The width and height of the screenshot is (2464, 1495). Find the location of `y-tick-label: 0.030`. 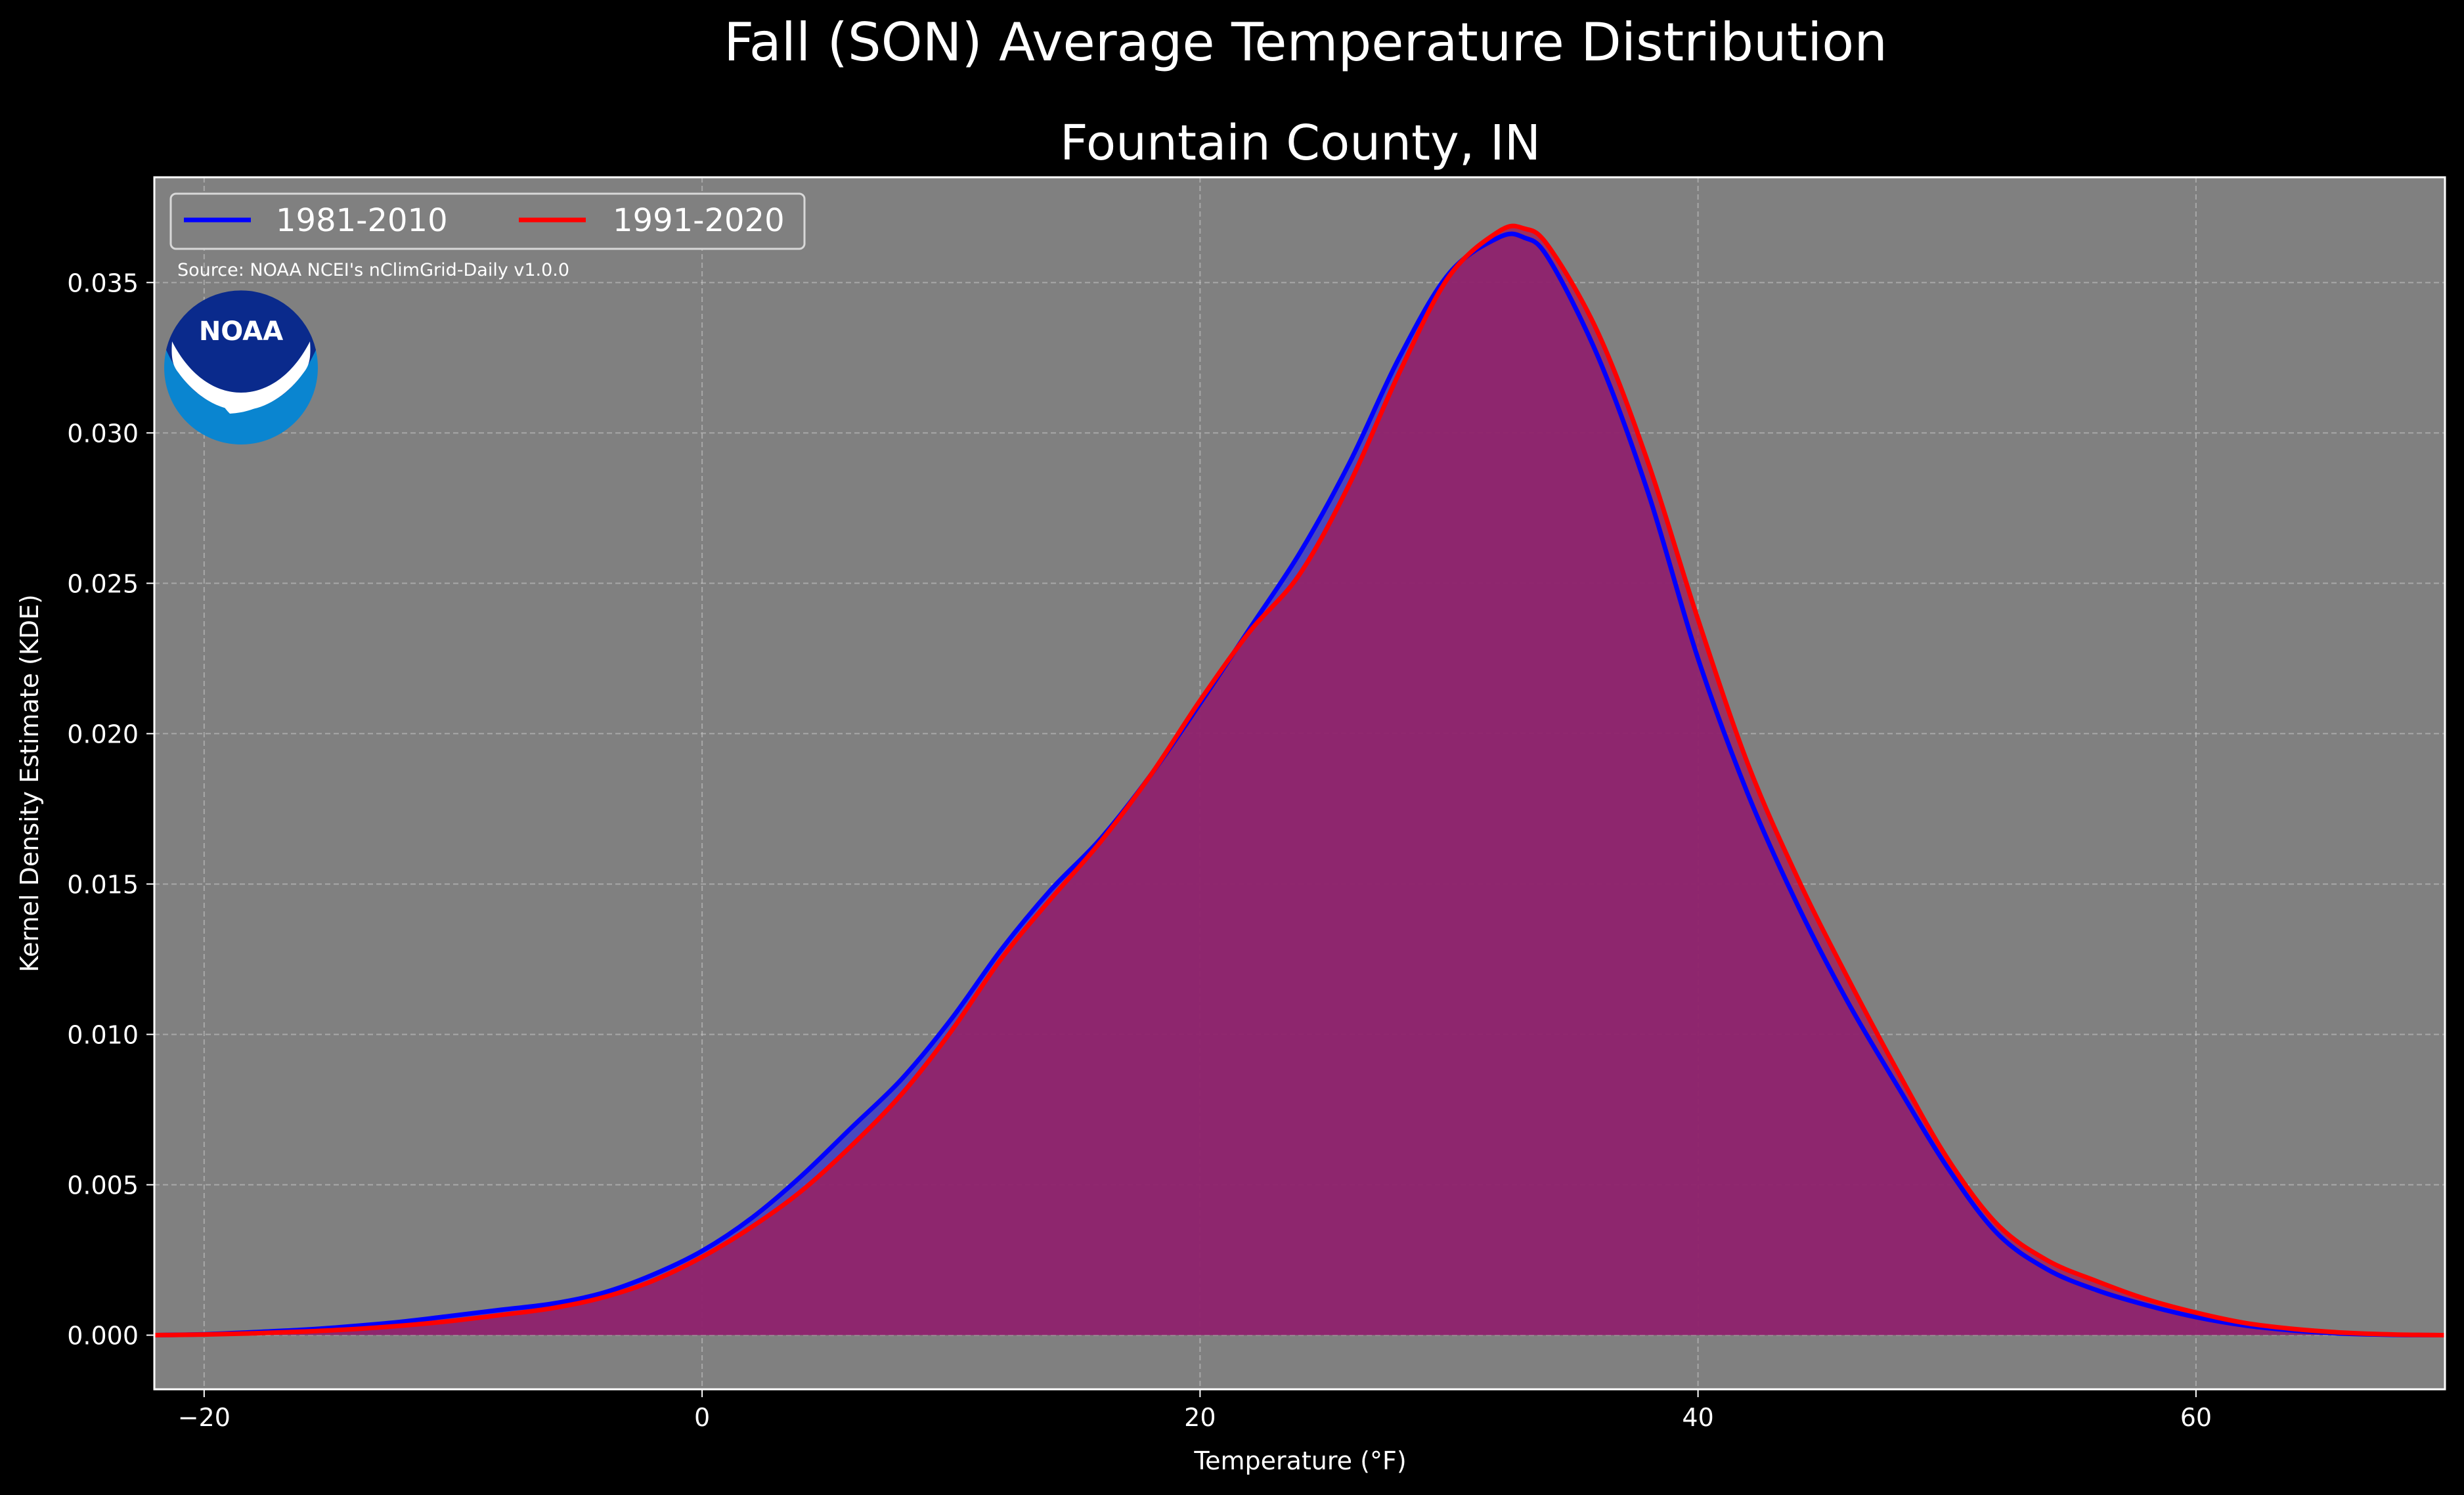

y-tick-label: 0.030 is located at coordinates (103, 433).